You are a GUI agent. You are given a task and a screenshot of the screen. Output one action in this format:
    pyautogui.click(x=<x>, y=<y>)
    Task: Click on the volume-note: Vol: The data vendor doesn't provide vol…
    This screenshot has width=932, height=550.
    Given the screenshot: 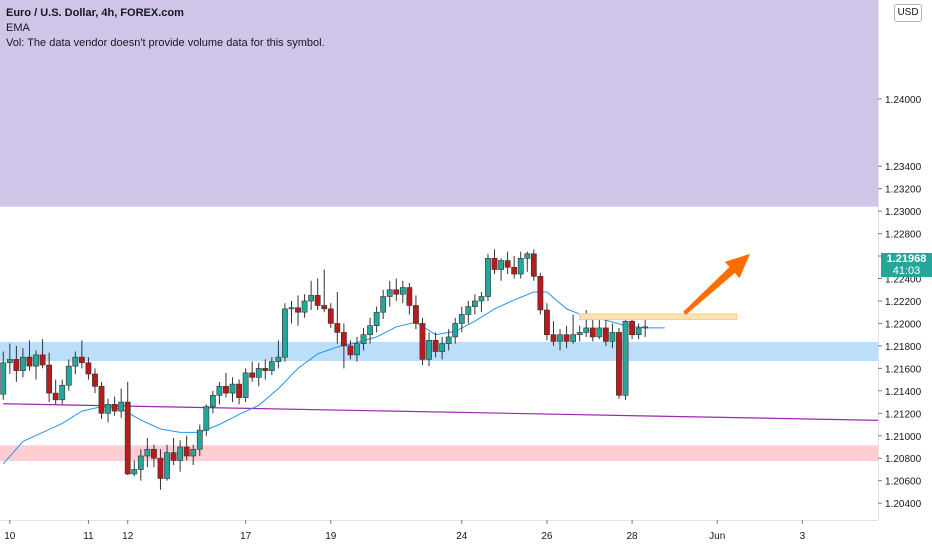 What is the action you would take?
    pyautogui.click(x=165, y=43)
    